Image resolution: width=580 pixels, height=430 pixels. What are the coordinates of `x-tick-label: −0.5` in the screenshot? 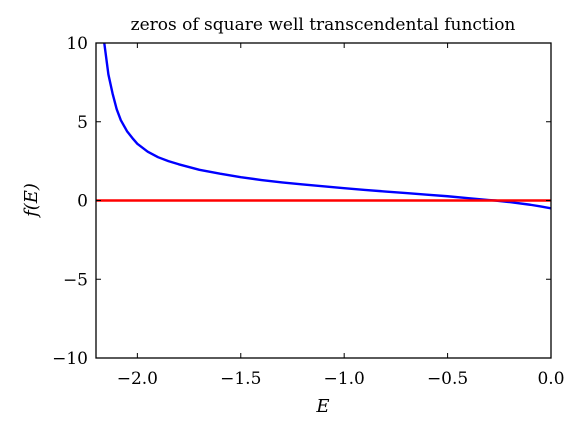 It's located at (447, 379).